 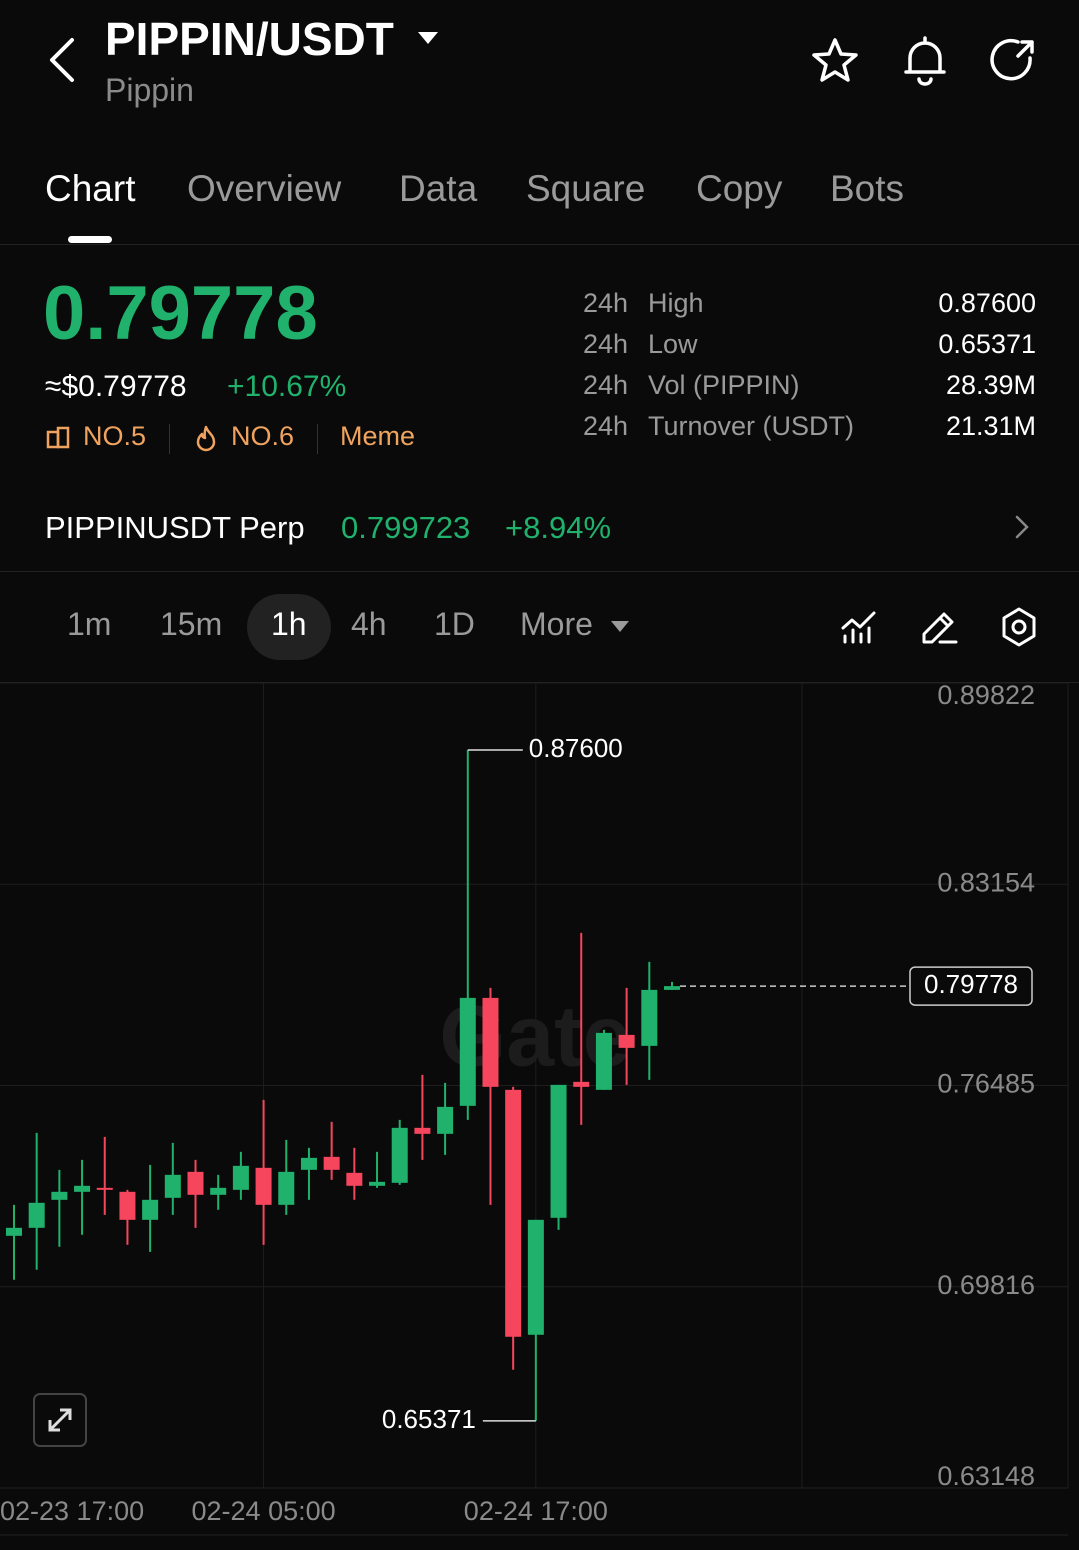 What do you see at coordinates (116, 386) in the screenshot?
I see `usd-price: ≈$0.79778` at bounding box center [116, 386].